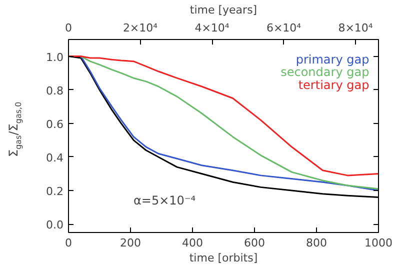  Describe the element at coordinates (212, 28) in the screenshot. I see `x2-tick-label: 4×10⁴` at that location.